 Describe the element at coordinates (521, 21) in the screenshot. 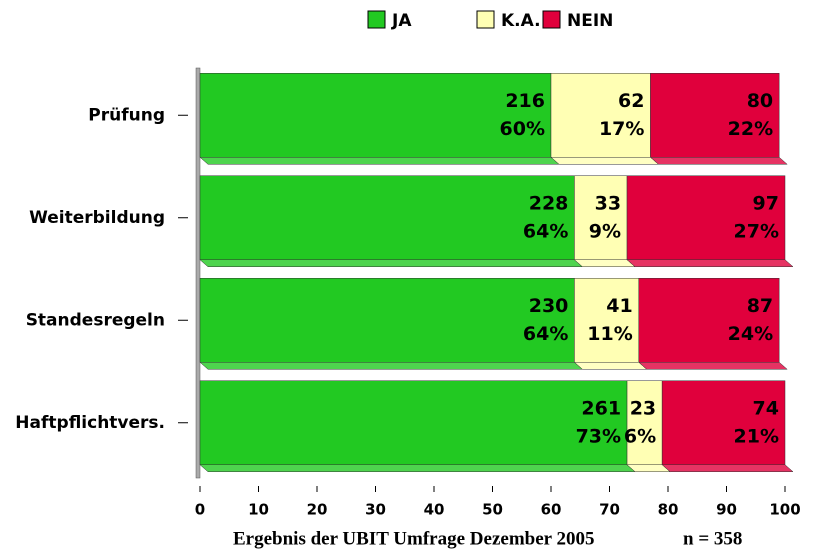

I see `legend-label: K.A.` at that location.